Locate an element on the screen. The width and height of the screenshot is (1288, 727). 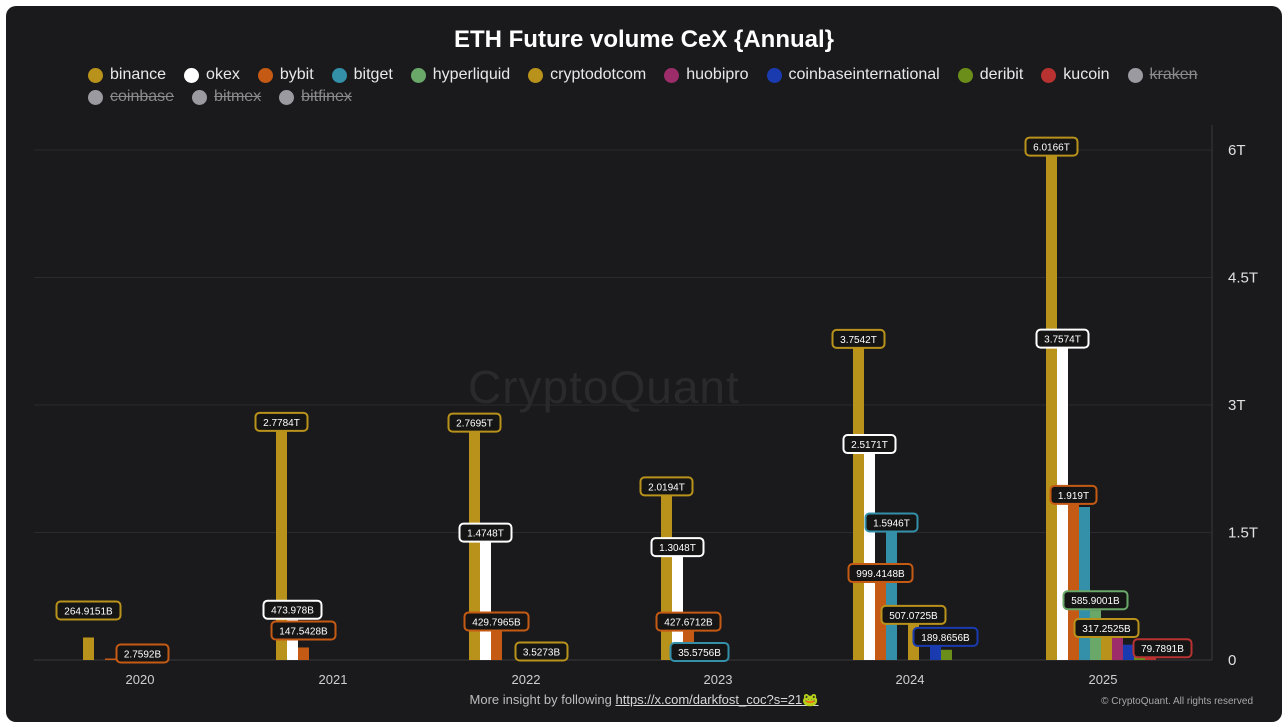
x-tick-label: 2025 is located at coordinates (1103, 679).